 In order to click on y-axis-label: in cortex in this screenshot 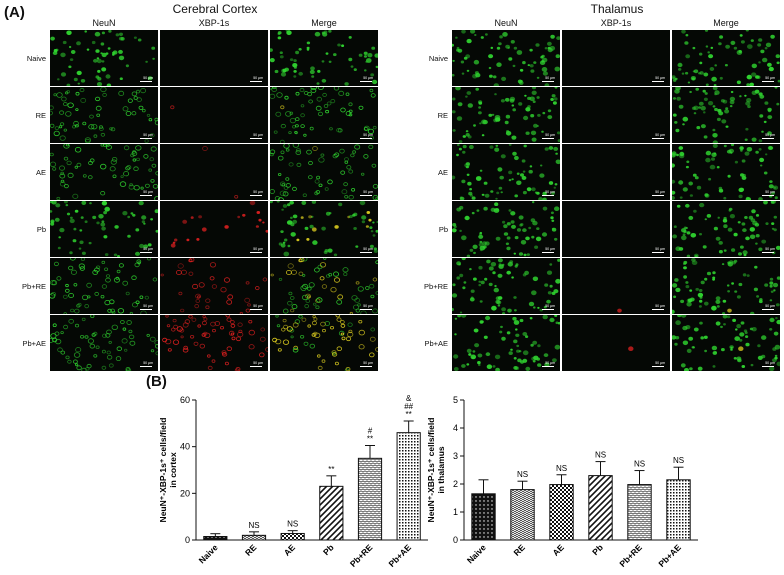, I will do `click(173, 470)`.